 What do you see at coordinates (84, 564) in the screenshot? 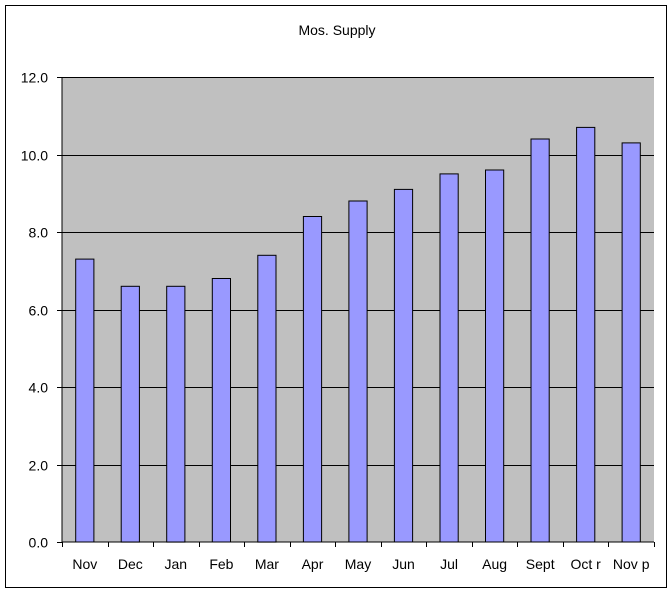
I see `x-tick-label: Nov` at bounding box center [84, 564].